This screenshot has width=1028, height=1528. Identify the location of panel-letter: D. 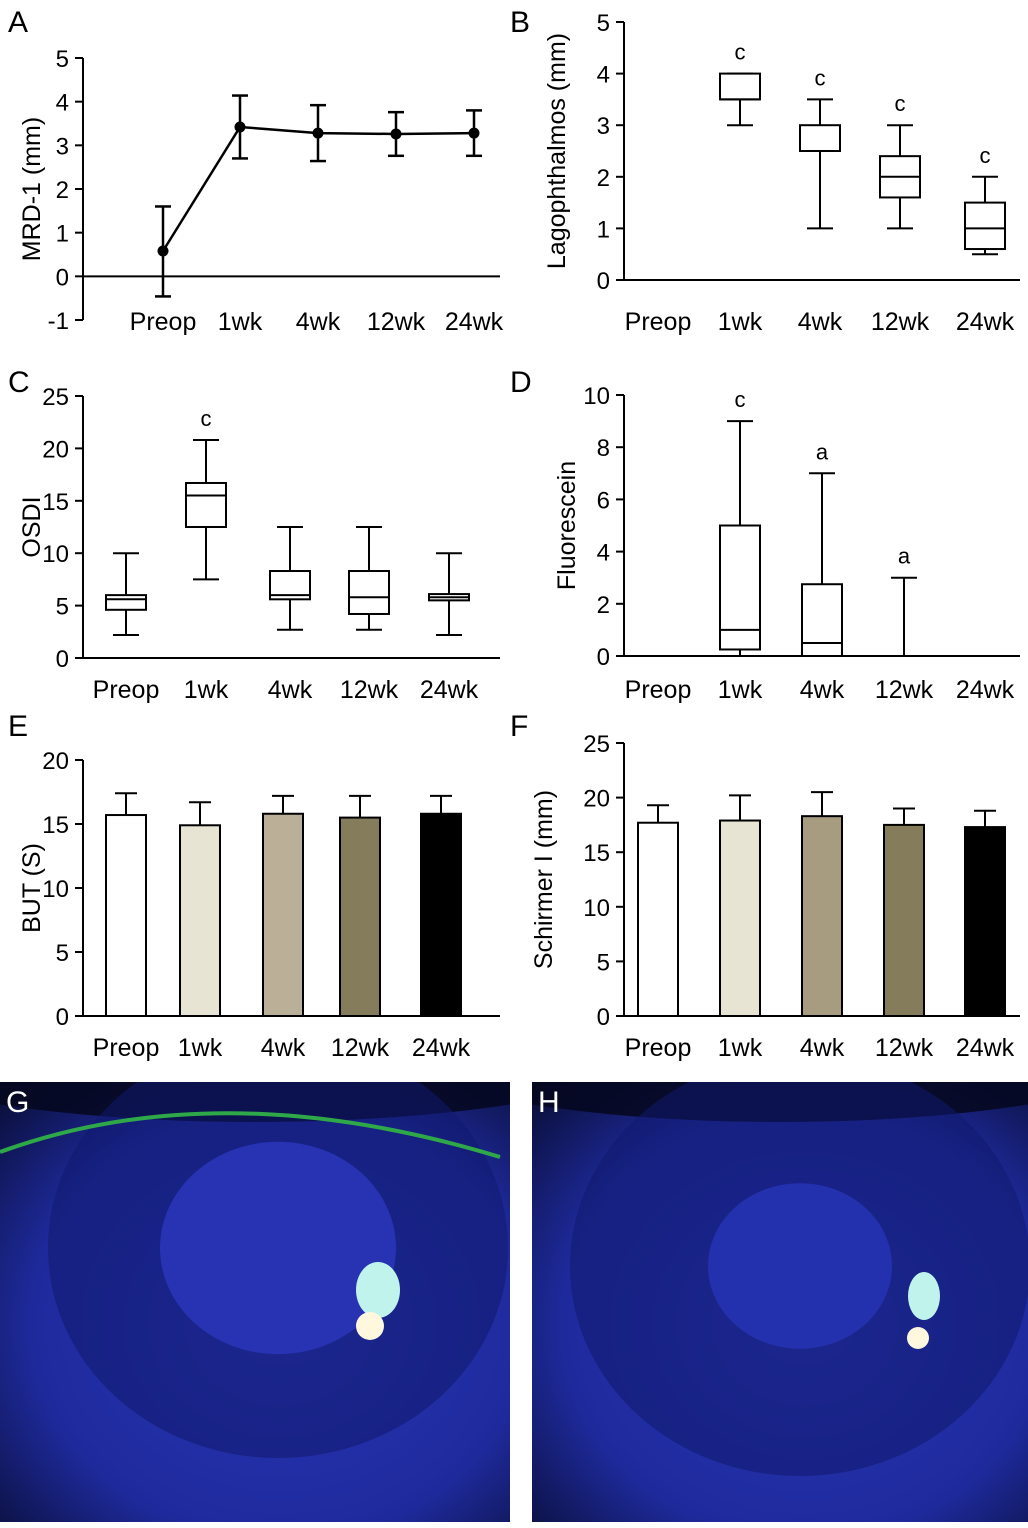
(521, 382).